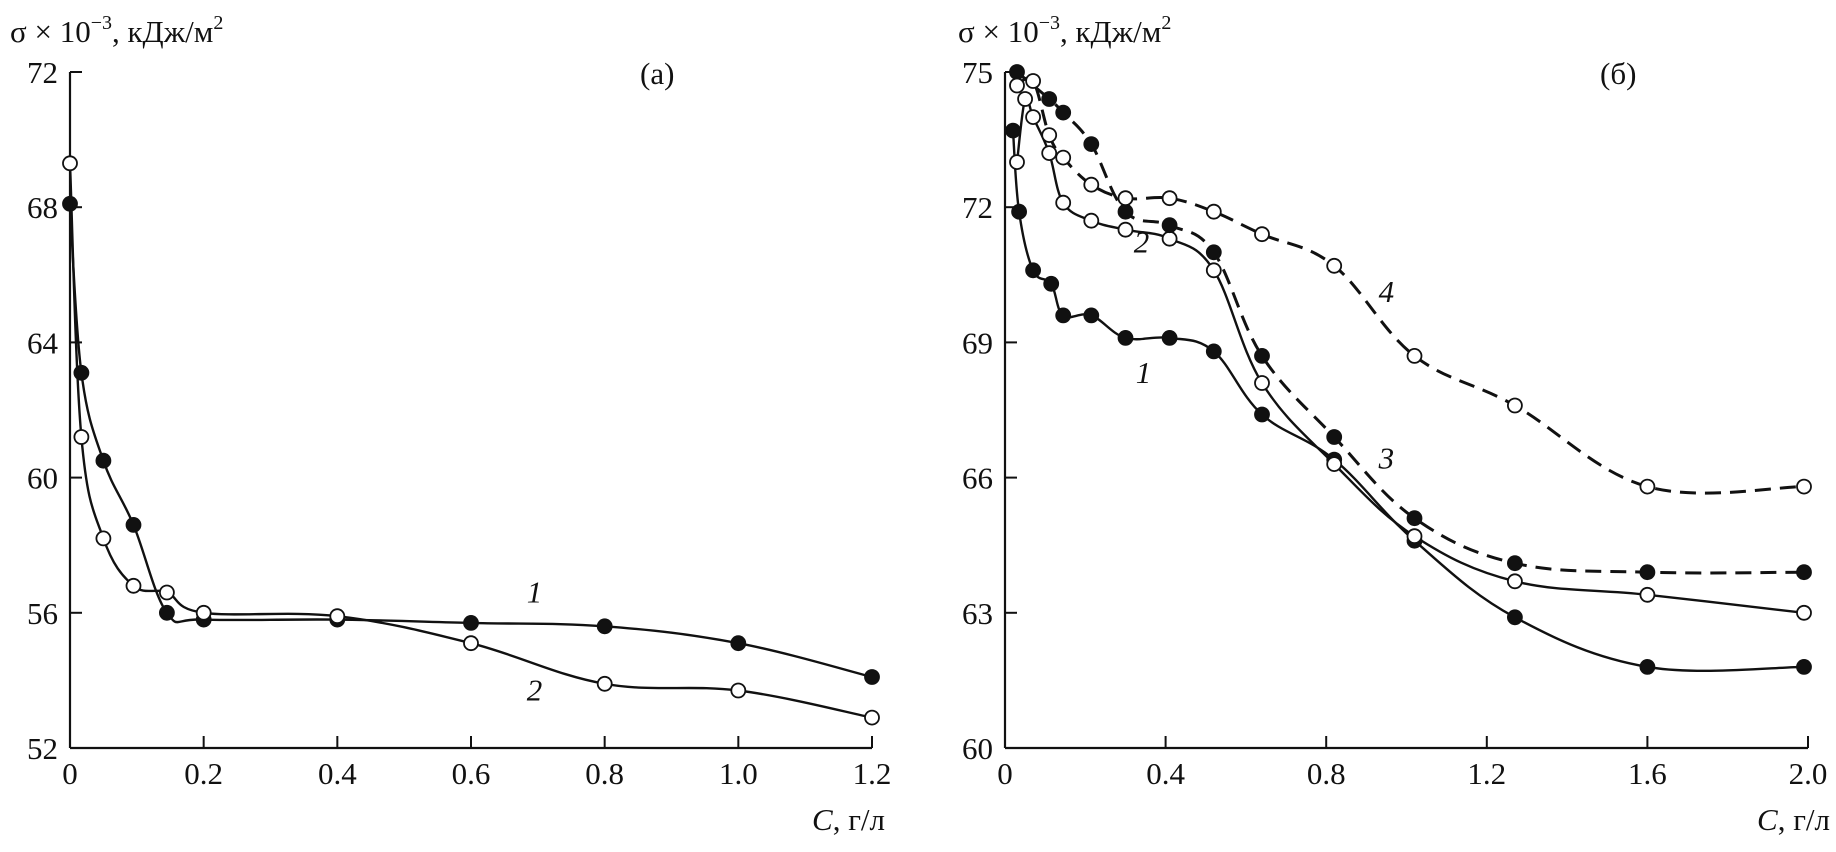 This screenshot has width=1836, height=852. What do you see at coordinates (42, 207) in the screenshot?
I see `y-tick-label: 68` at bounding box center [42, 207].